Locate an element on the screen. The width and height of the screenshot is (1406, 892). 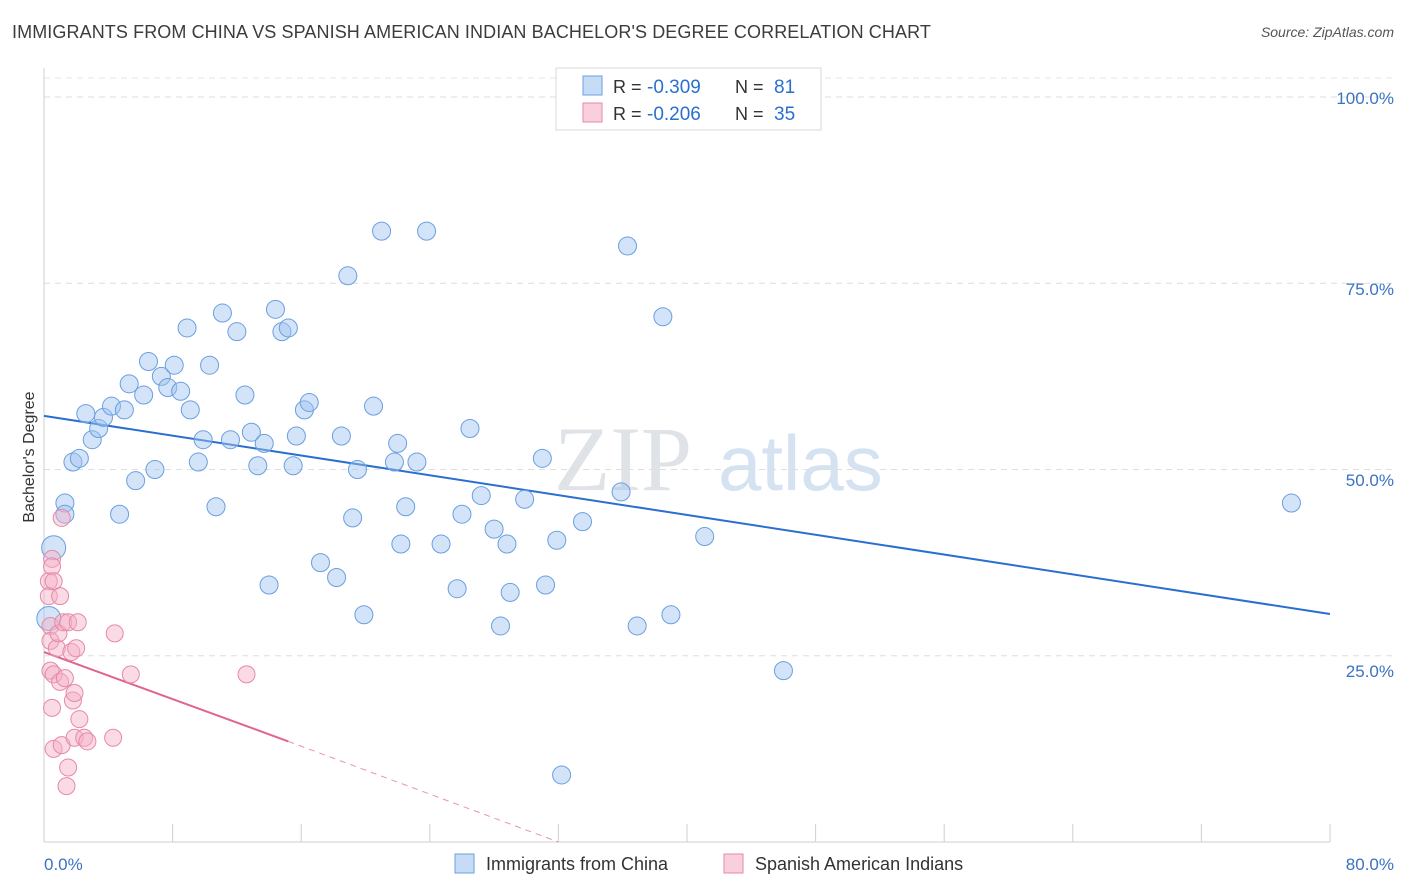
source-label: Source: ZipAtlas.com is located at coordinates (1327, 32).